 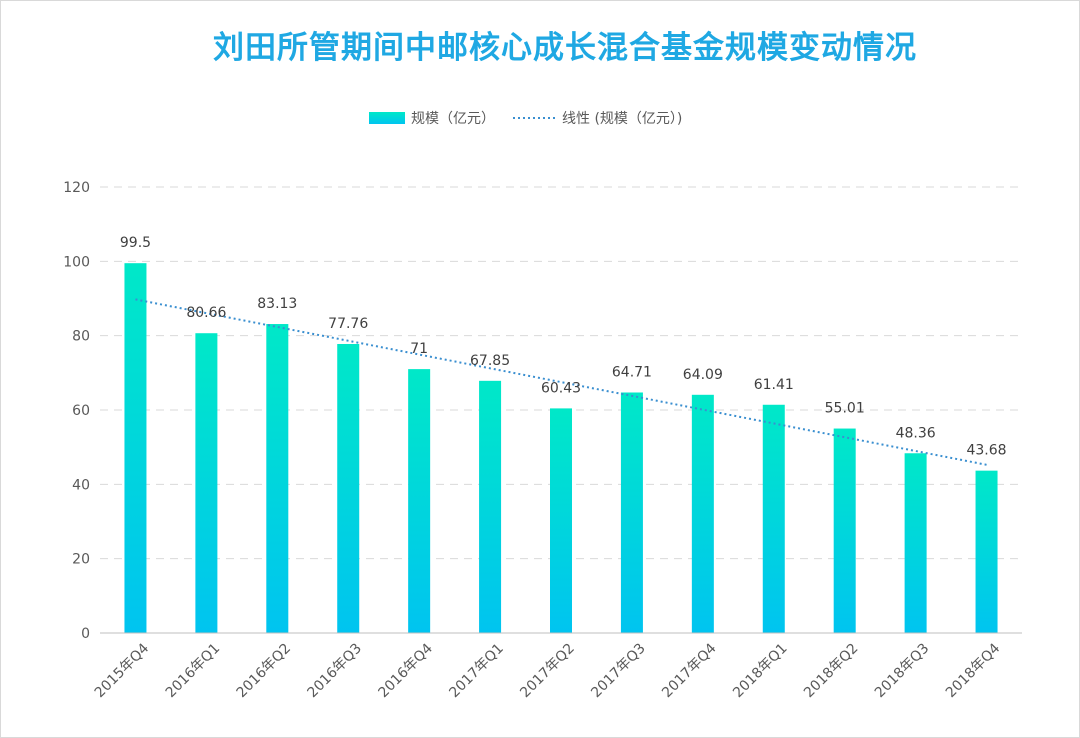 What do you see at coordinates (405, 670) in the screenshot?
I see `x-tick-label: 2016年Q4` at bounding box center [405, 670].